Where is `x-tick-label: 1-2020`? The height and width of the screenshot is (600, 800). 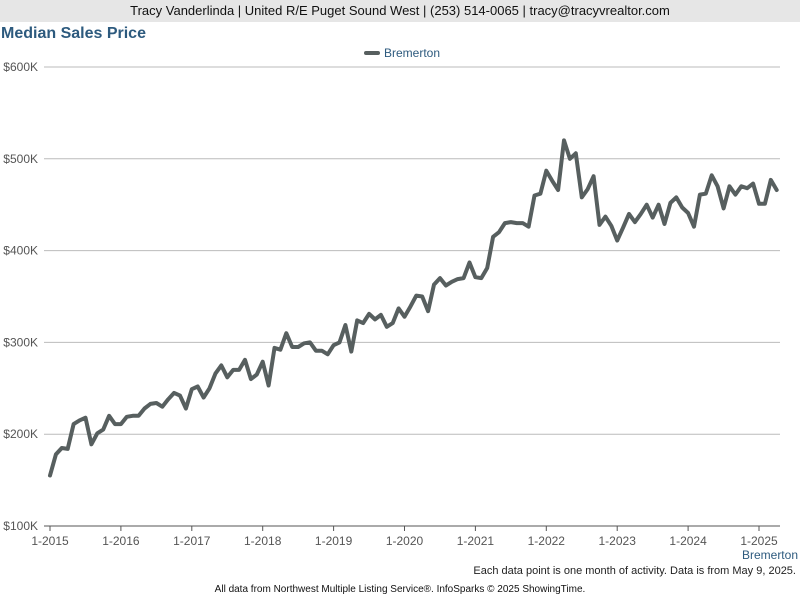 x-tick-label: 1-2020 is located at coordinates (405, 541).